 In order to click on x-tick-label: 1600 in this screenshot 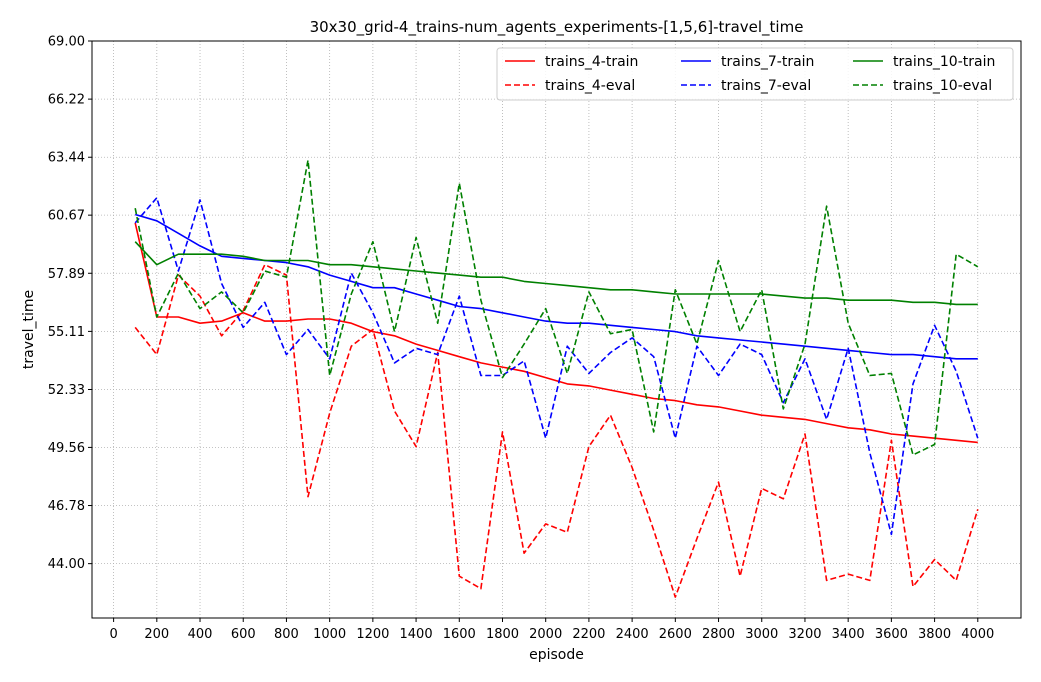, I will do `click(459, 634)`.